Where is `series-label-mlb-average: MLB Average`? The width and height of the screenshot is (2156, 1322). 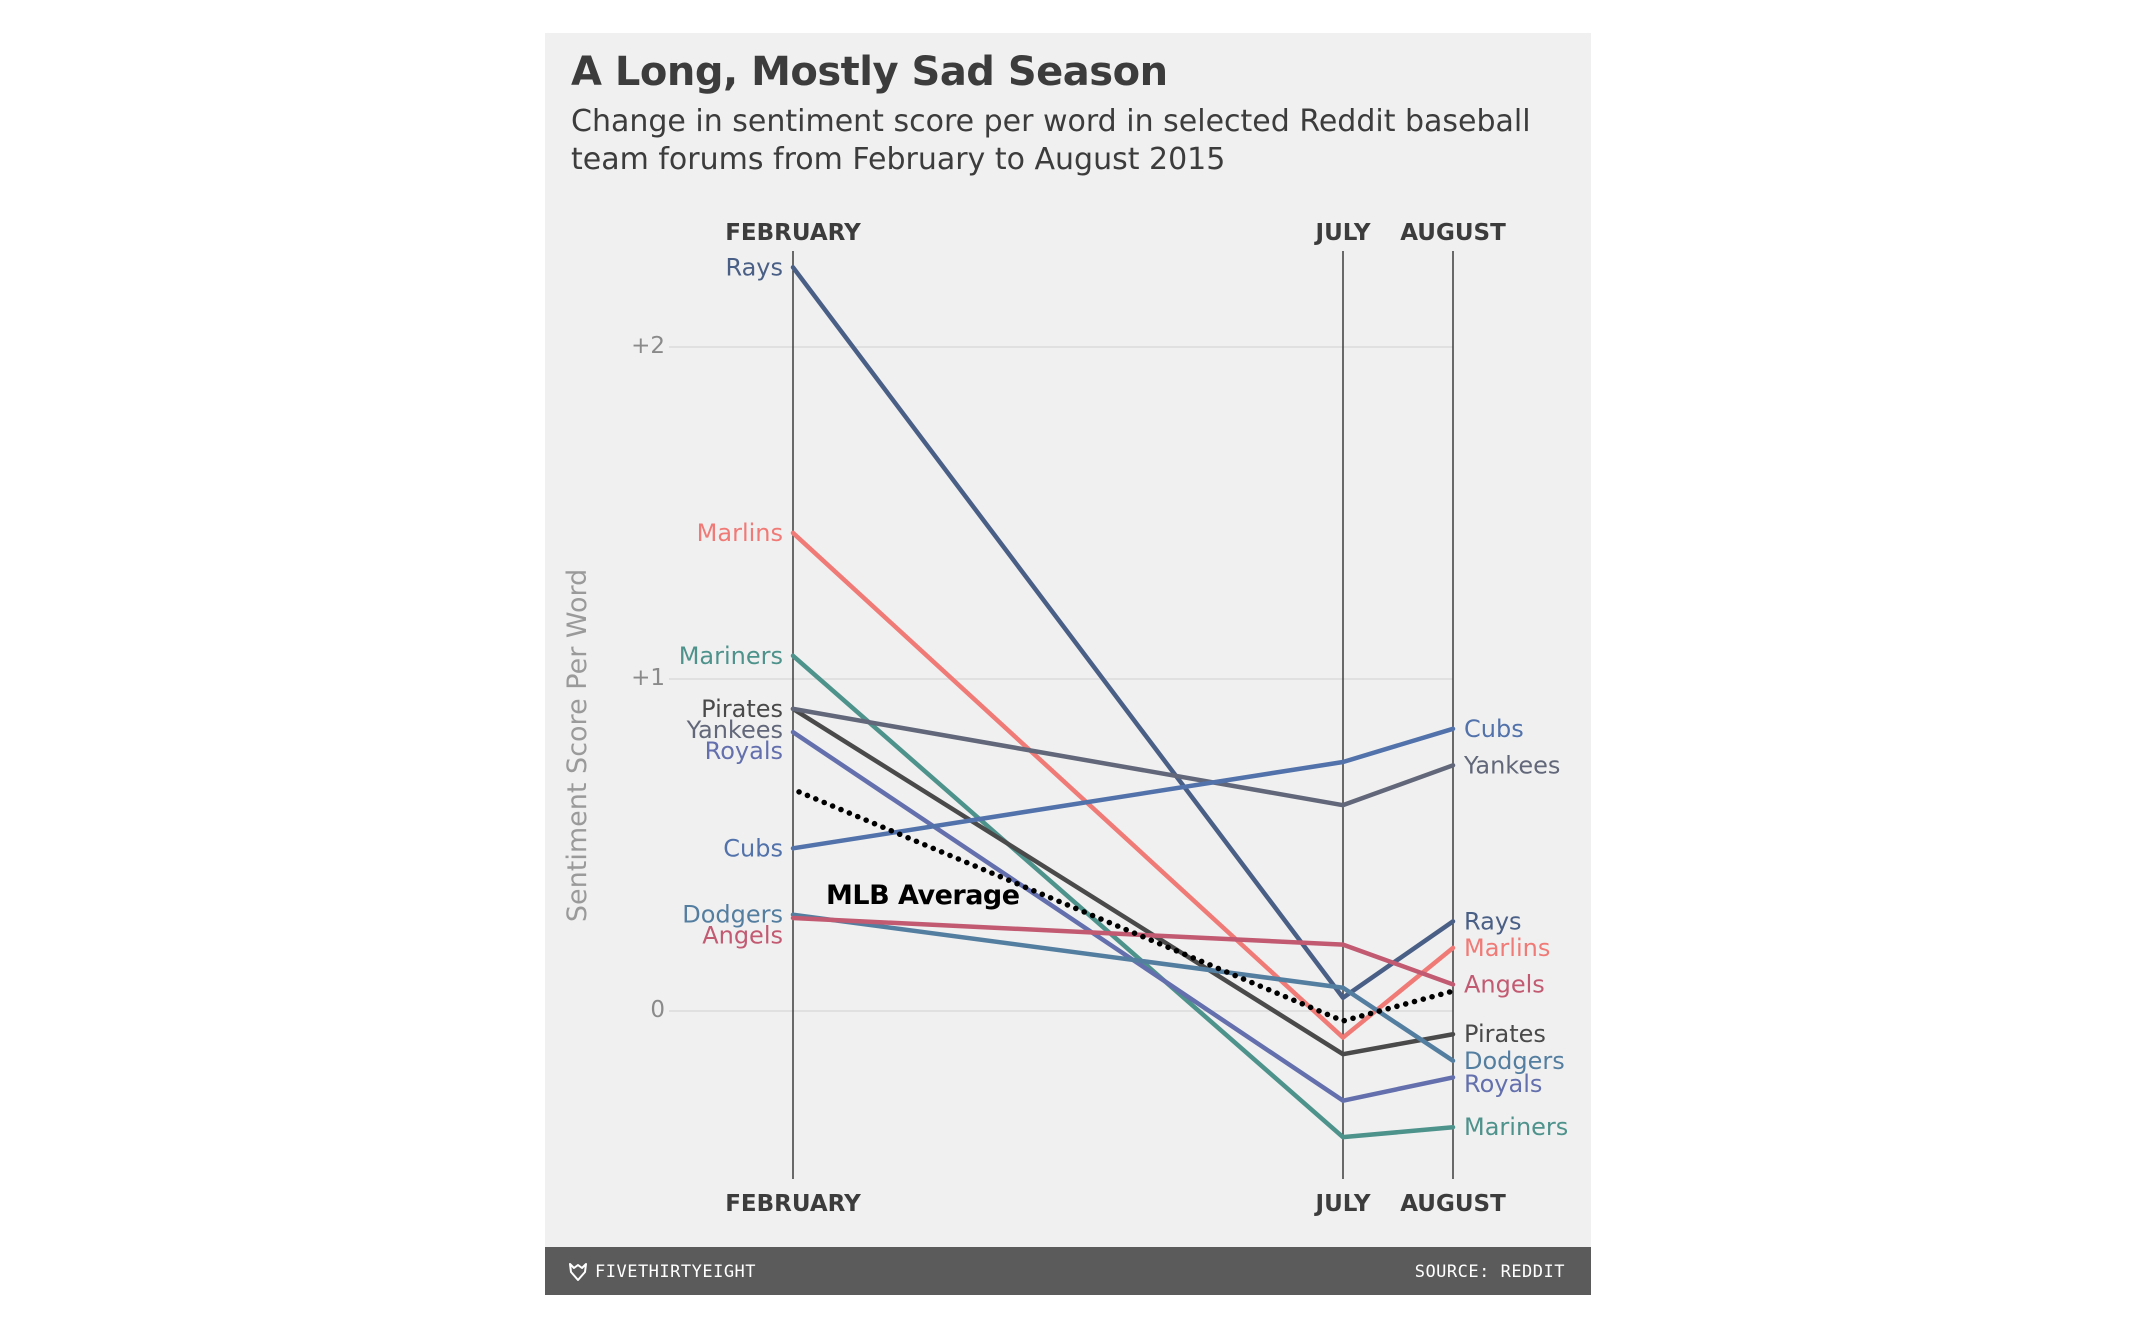 series-label-mlb-average: MLB Average is located at coordinates (923, 895).